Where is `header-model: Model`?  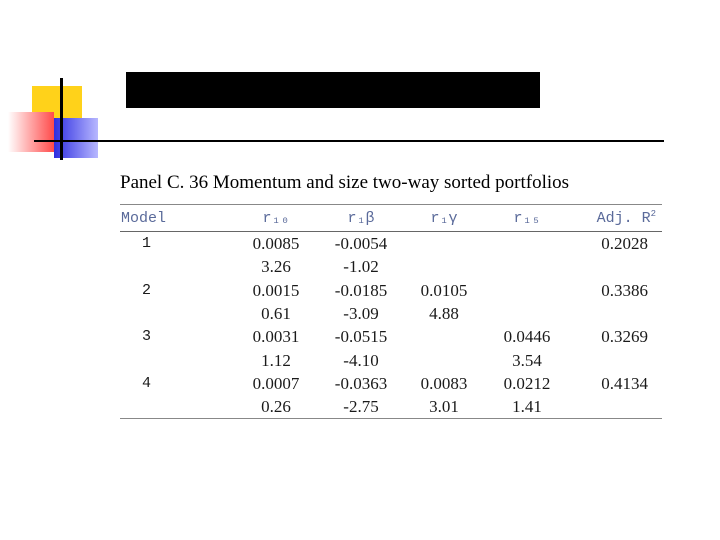
header-model: Model is located at coordinates (175, 218).